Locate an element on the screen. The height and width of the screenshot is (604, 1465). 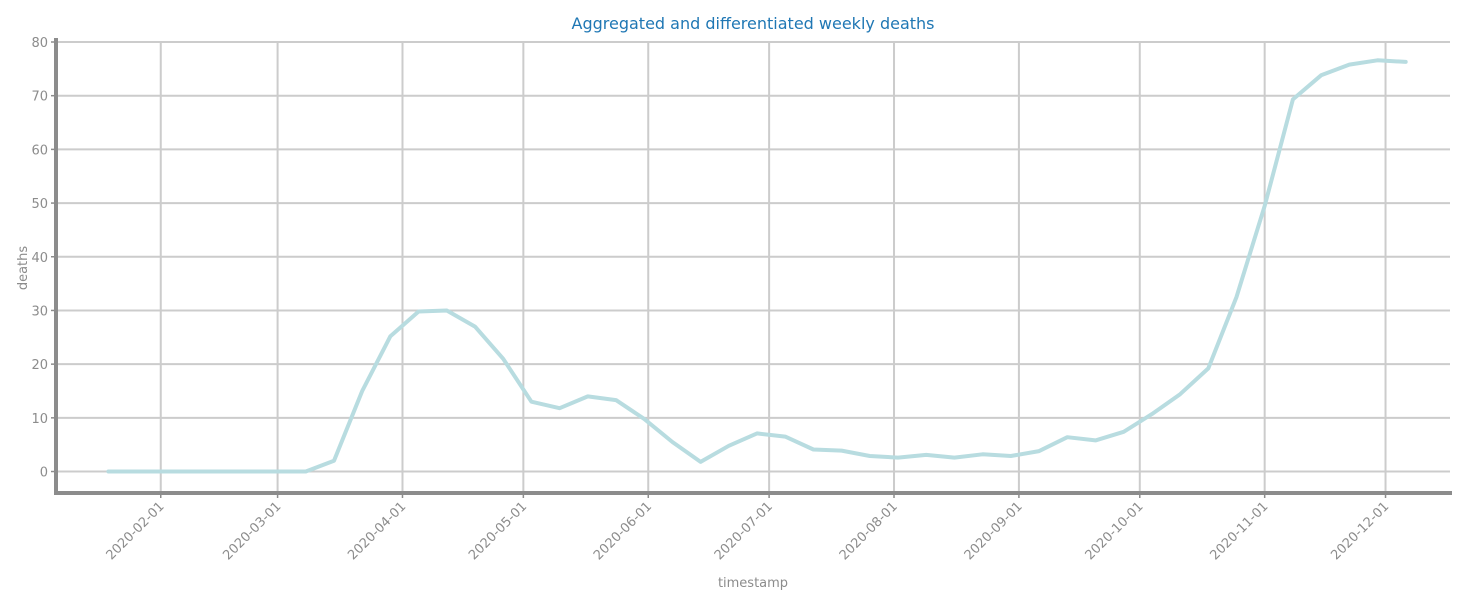
x-tick-label: 2020-12-01 is located at coordinates (1360, 531).